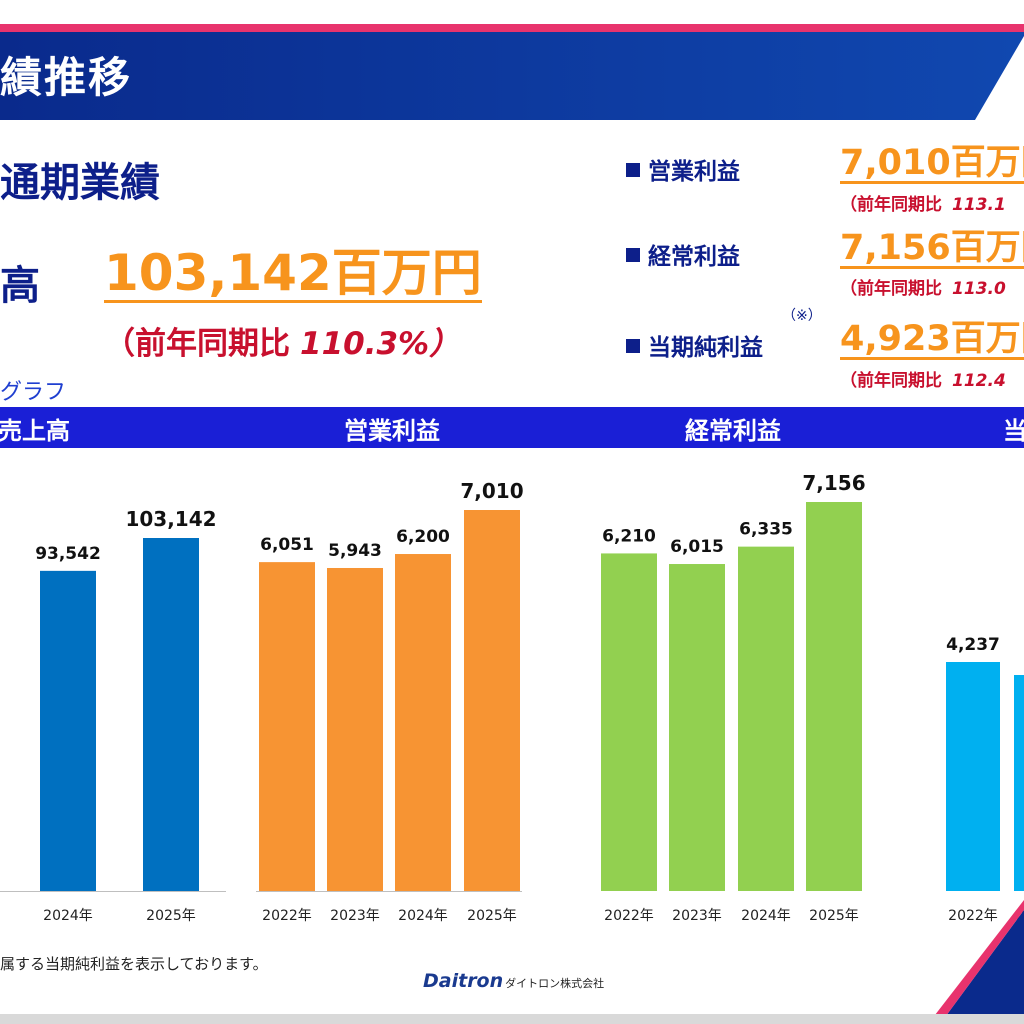 The image size is (1024, 1024). Describe the element at coordinates (68, 554) in the screenshot. I see `data-label-0-0: 93,542` at that location.